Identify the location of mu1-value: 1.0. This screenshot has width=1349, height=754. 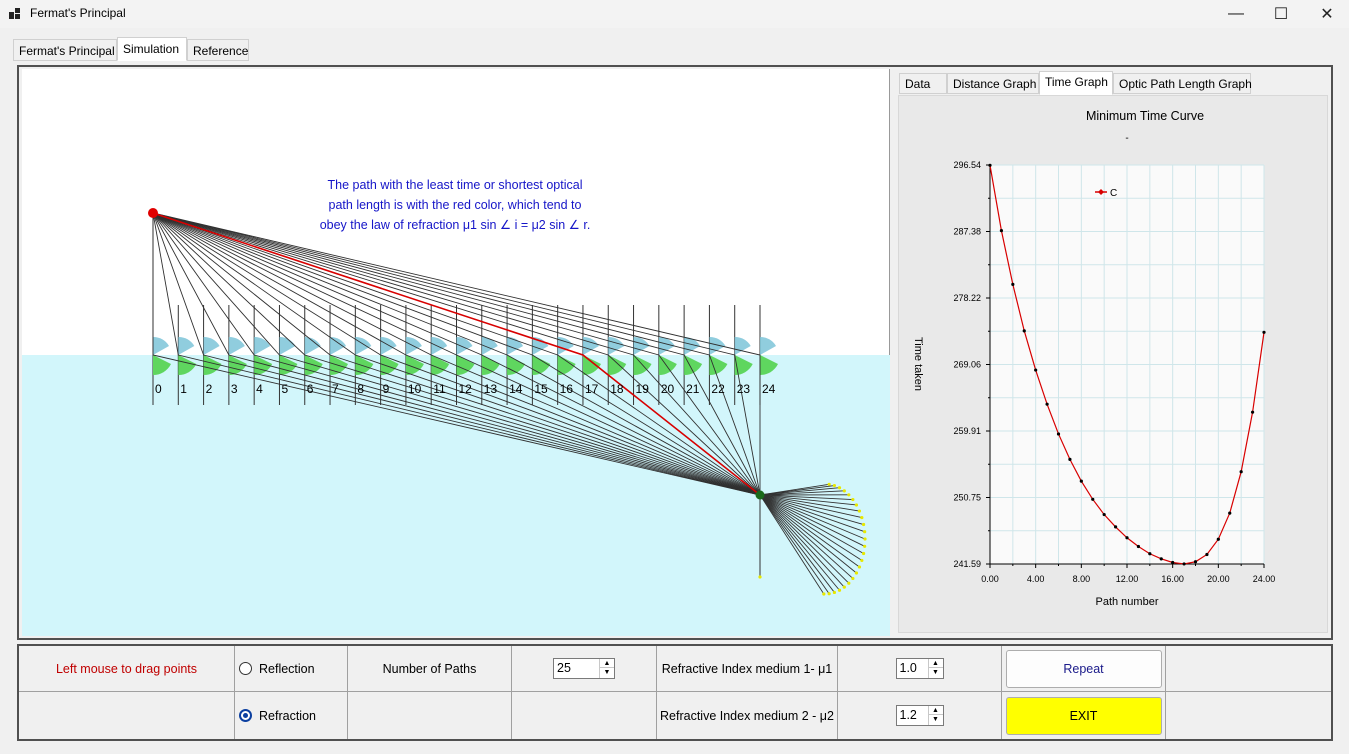
(908, 668).